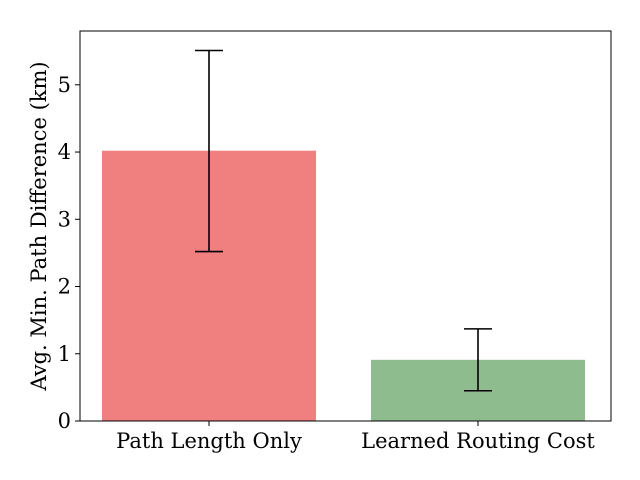 This screenshot has height=480, width=640. What do you see at coordinates (39, 226) in the screenshot?
I see `y-axis-label: Avg. Min. Path Difference (km)` at bounding box center [39, 226].